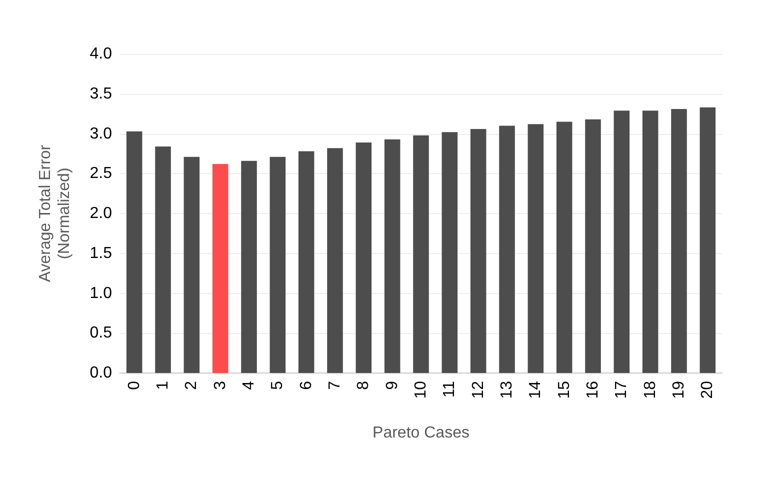 This screenshot has height=491, width=770. What do you see at coordinates (101, 54) in the screenshot?
I see `y-tick-label: 4.0` at bounding box center [101, 54].